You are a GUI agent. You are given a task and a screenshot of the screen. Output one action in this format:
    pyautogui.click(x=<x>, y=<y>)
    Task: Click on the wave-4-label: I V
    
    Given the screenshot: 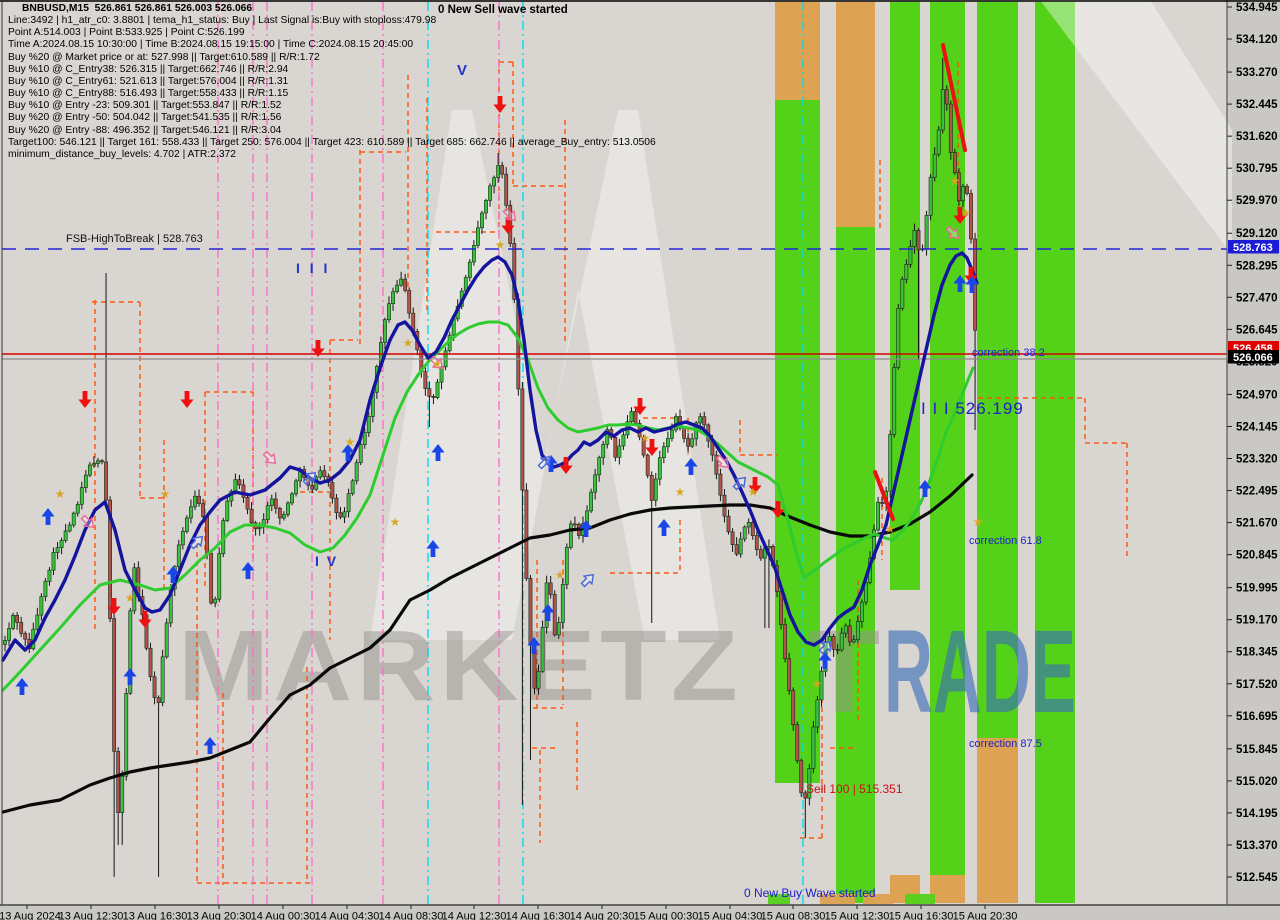 What is the action you would take?
    pyautogui.click(x=327, y=561)
    